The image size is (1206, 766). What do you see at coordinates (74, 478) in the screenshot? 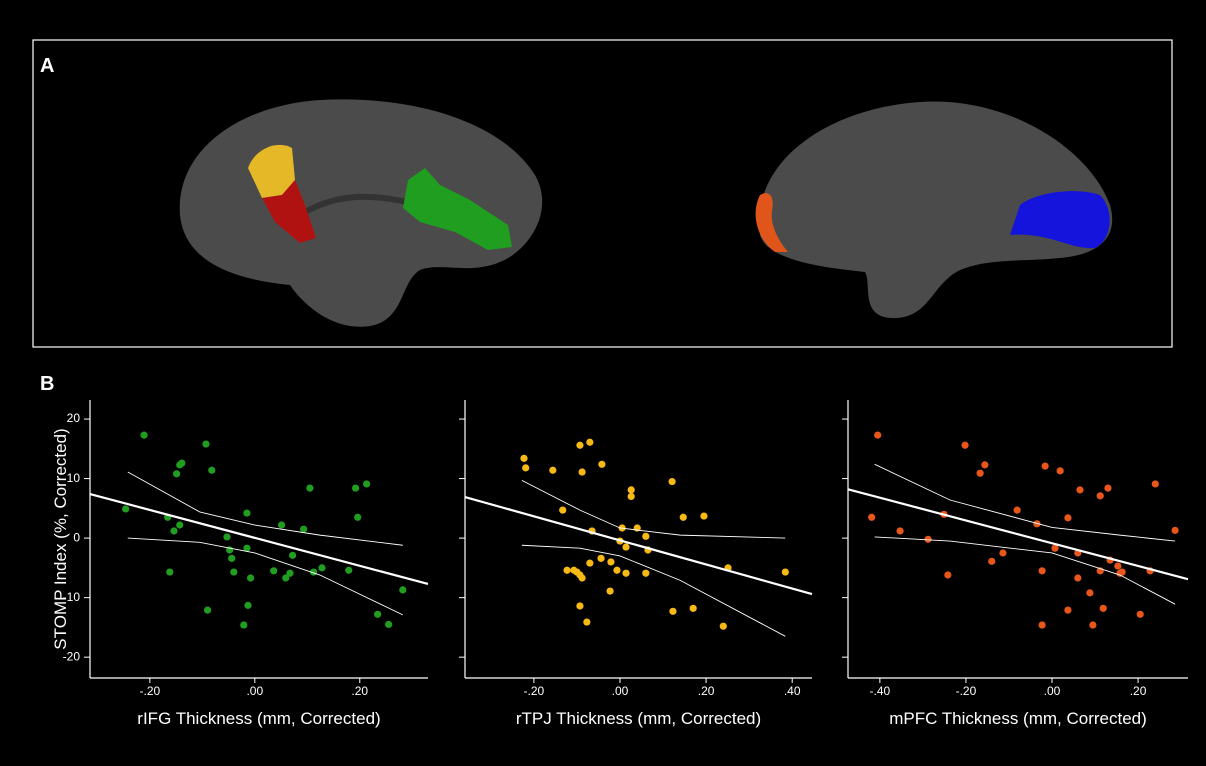
I see `y-tick-label: 10` at bounding box center [74, 478].